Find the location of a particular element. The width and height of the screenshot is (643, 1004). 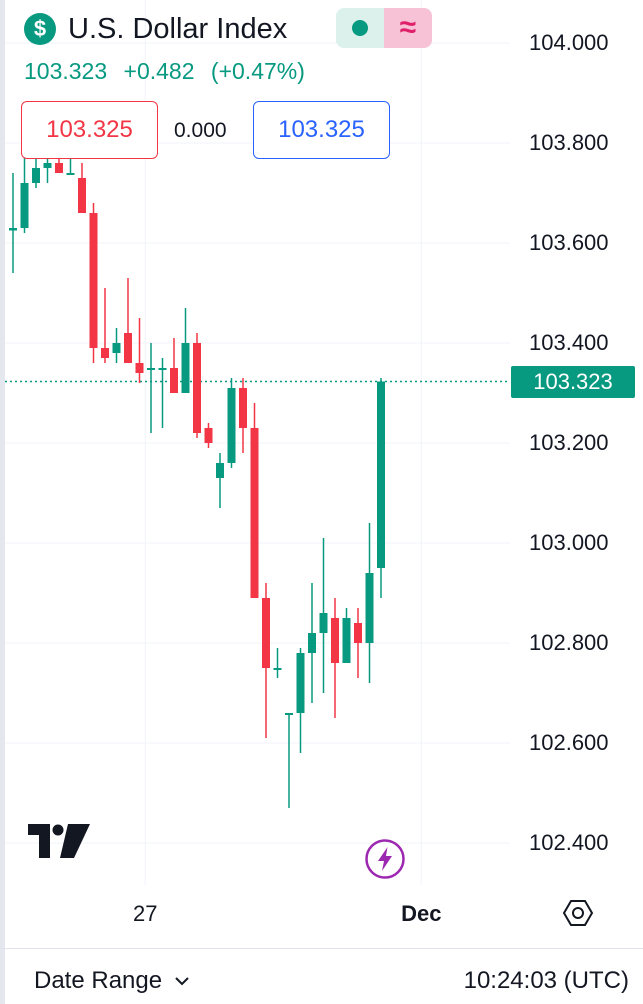

y-tick-label: 103.400 is located at coordinates (569, 342).